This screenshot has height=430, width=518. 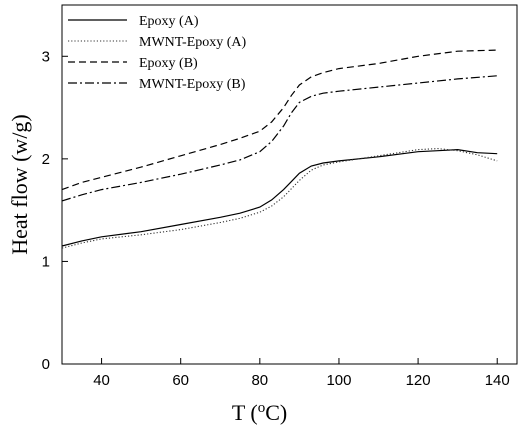 What do you see at coordinates (169, 21) in the screenshot?
I see `legend-label-1: Epoxy (A)` at bounding box center [169, 21].